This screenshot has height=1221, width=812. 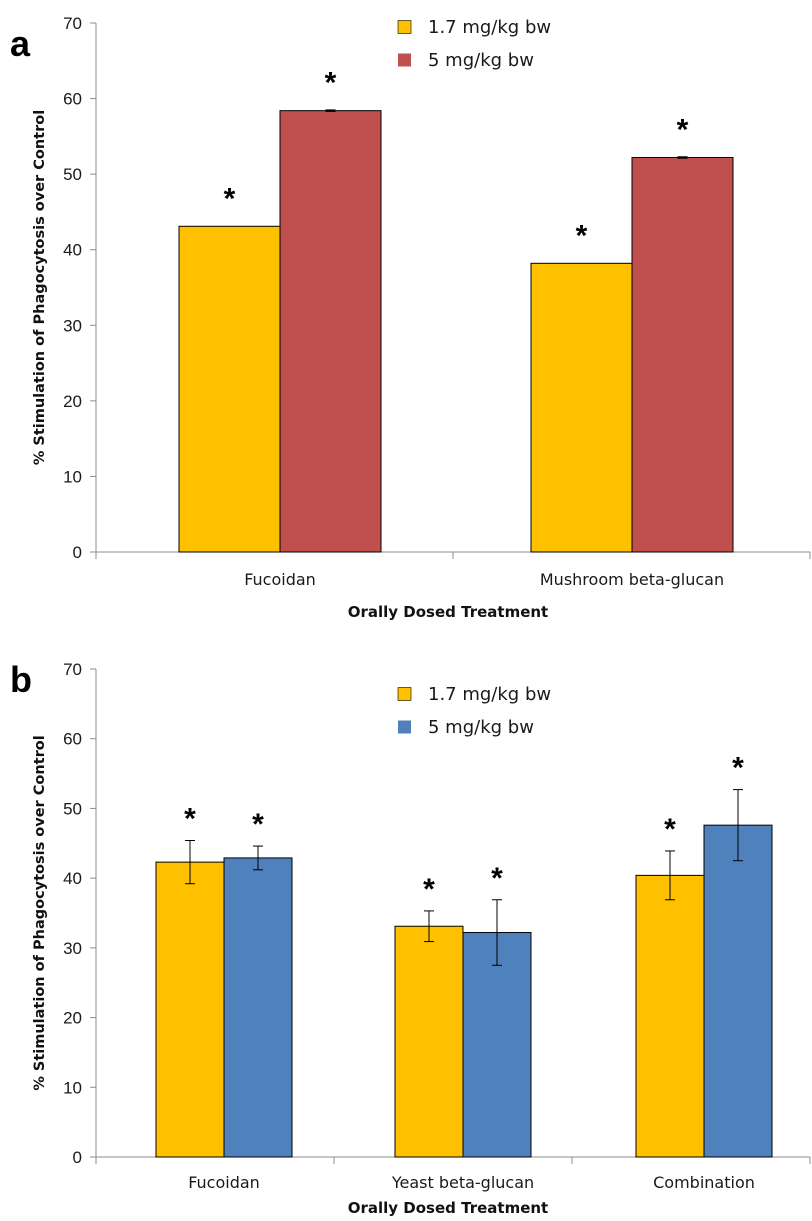 I want to click on x-tick-label: Combination, so click(x=704, y=1182).